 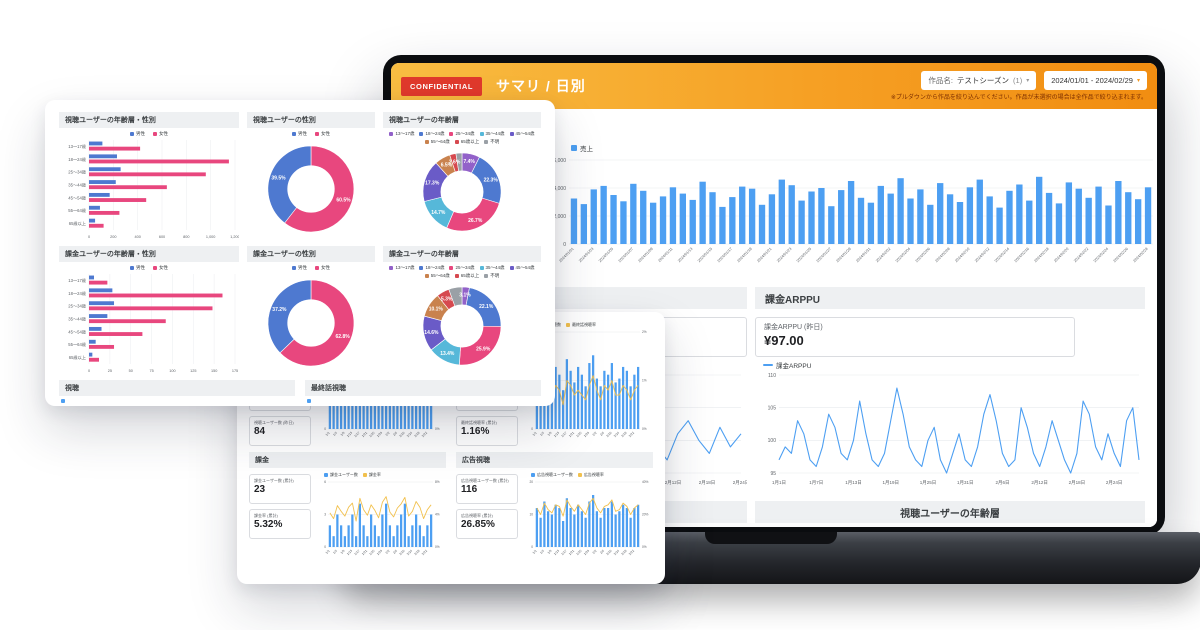 I want to click on svg-text: 2024/01/23, so click(x=784, y=255).